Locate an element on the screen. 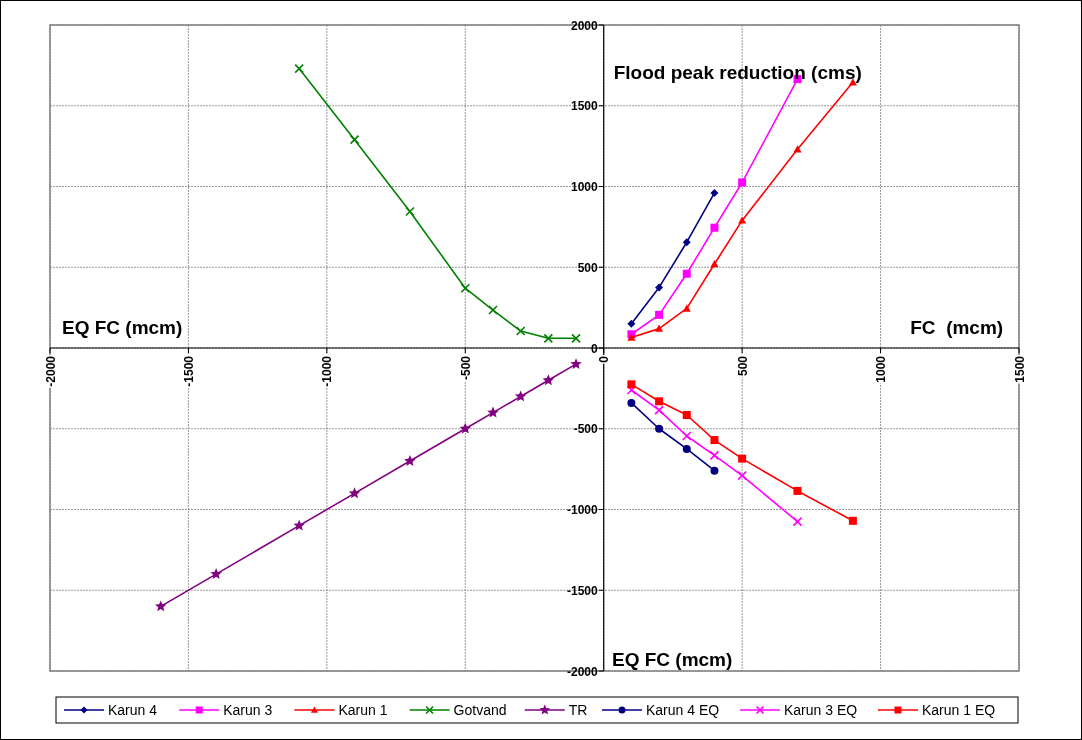  legend-label: Karun 4 is located at coordinates (133, 710).